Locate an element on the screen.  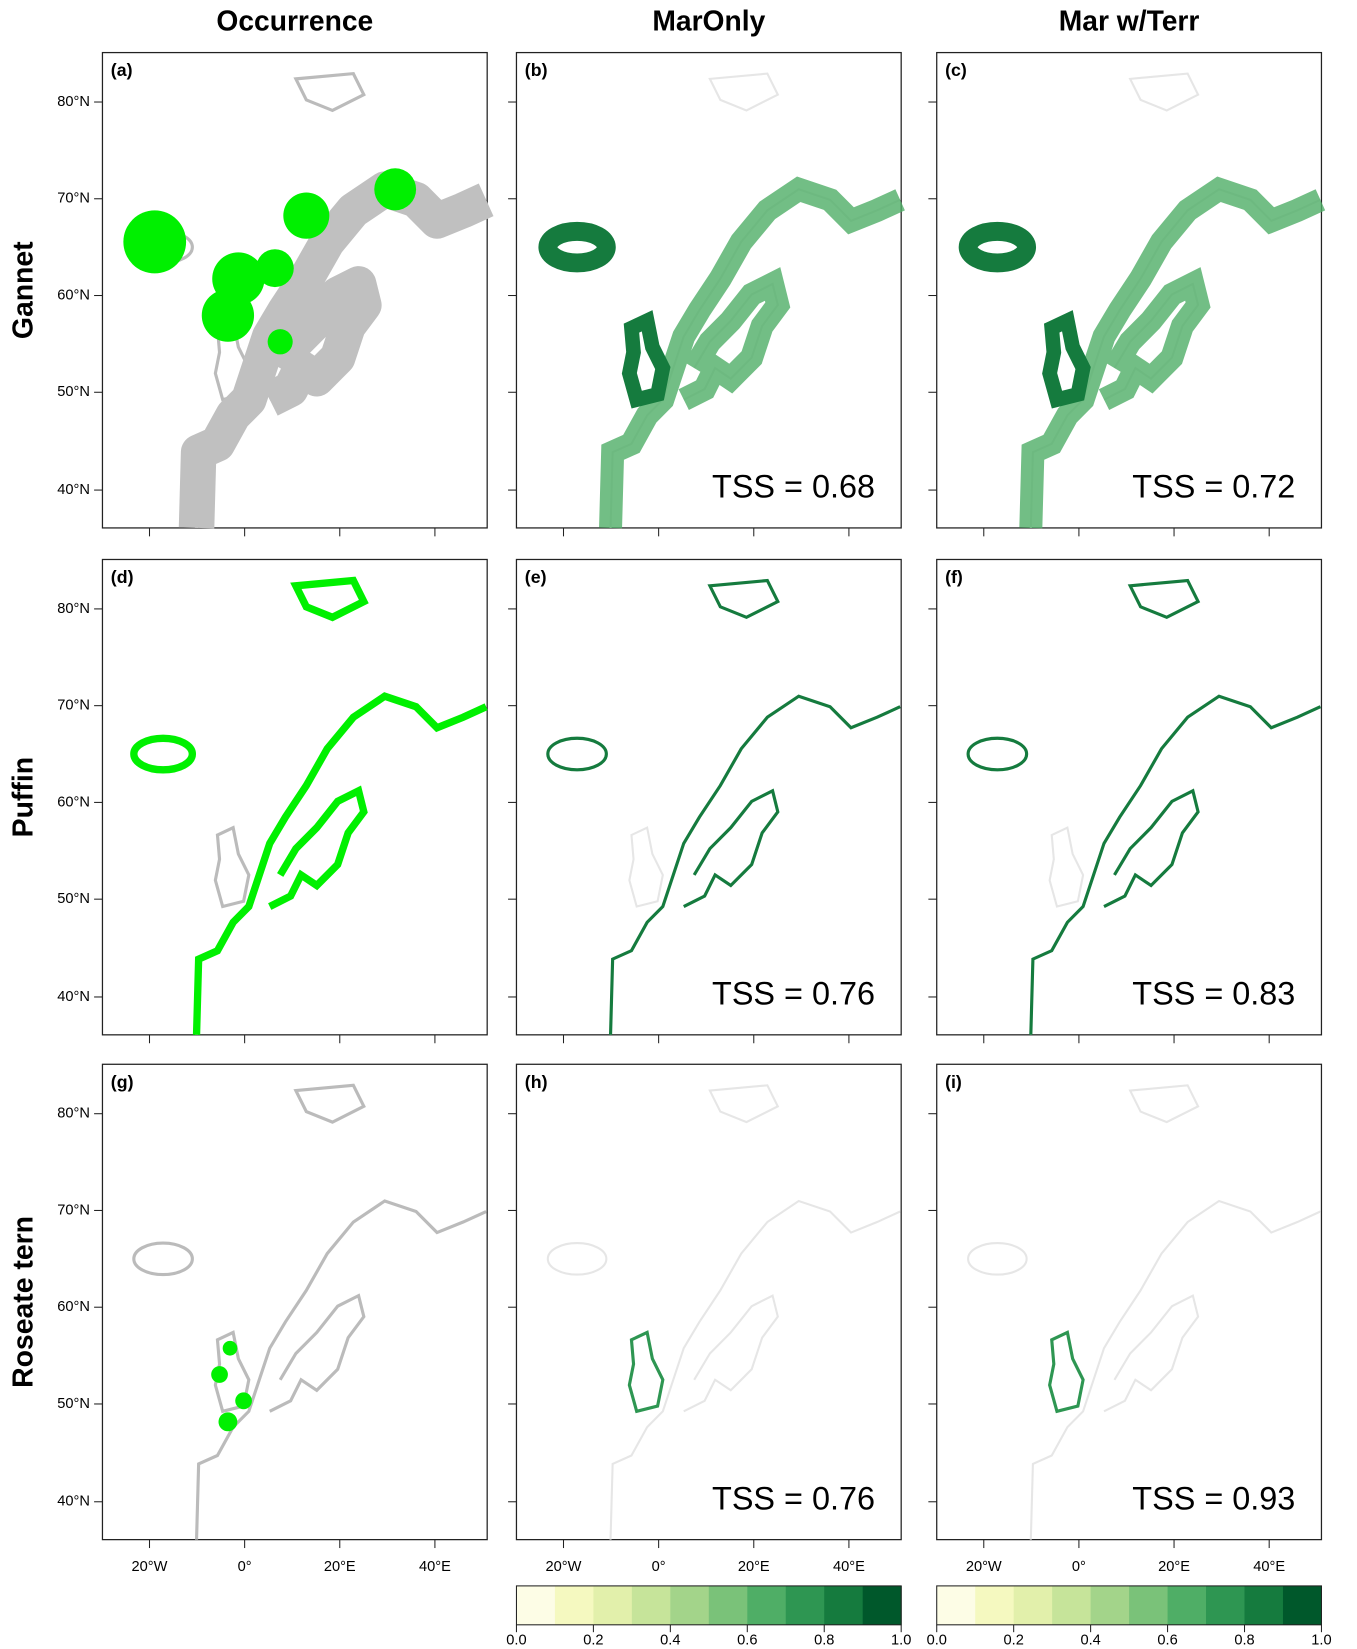
panel-label: (i) is located at coordinates (953, 1082).